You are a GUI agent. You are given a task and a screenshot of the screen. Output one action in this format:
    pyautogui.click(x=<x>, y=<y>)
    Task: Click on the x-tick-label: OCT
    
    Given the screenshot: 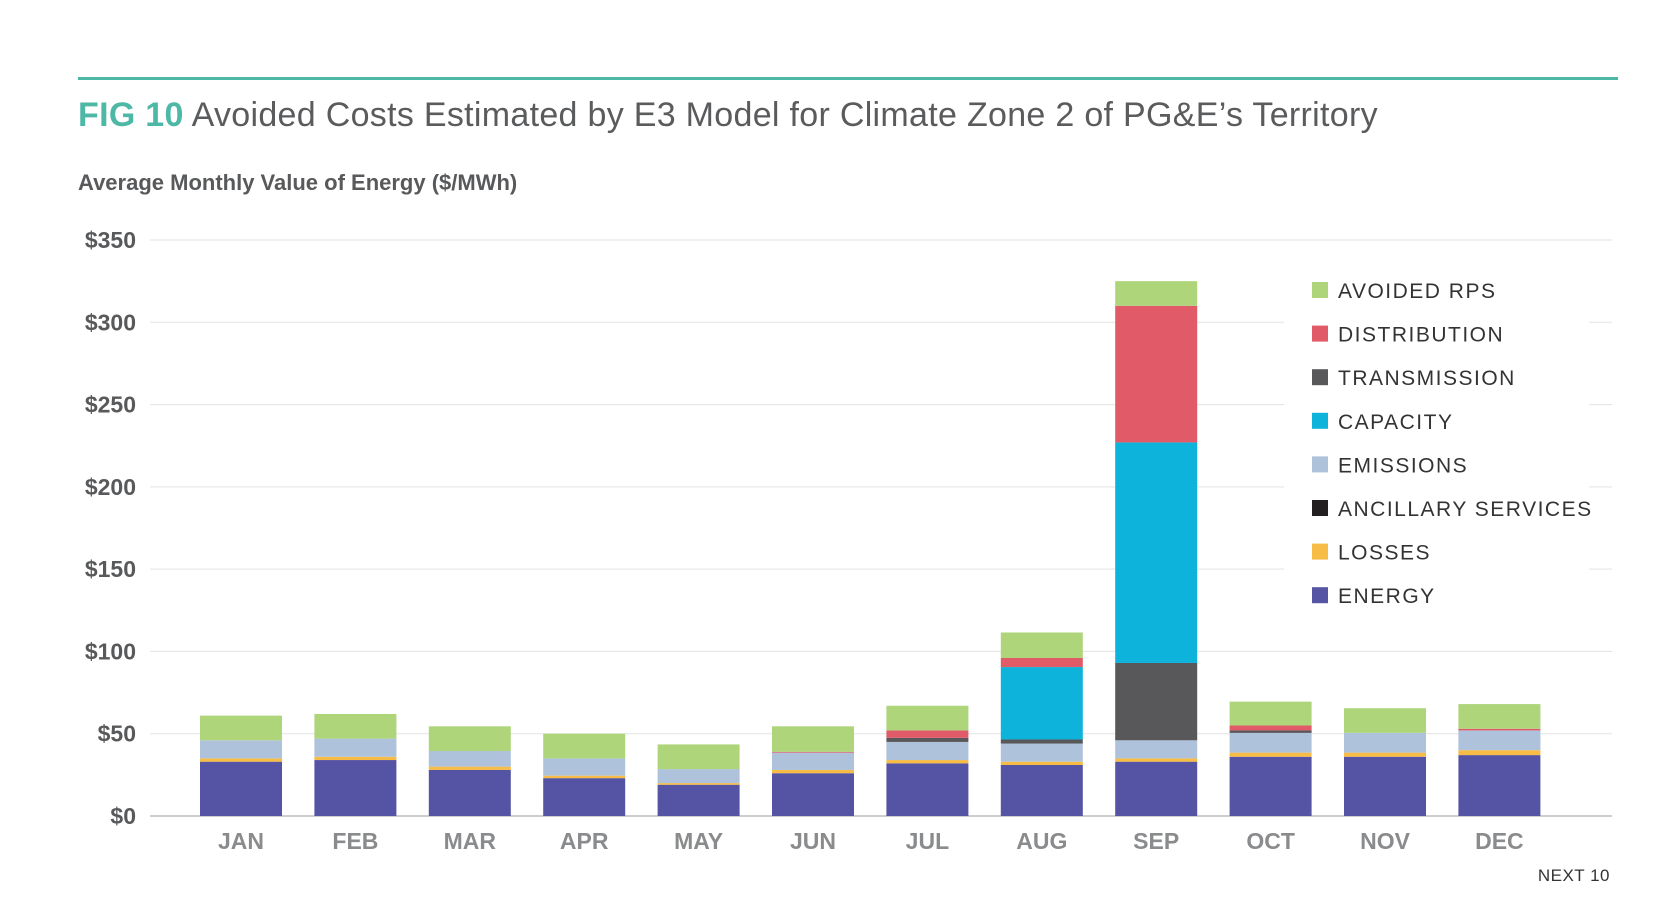 What is the action you would take?
    pyautogui.click(x=1270, y=841)
    